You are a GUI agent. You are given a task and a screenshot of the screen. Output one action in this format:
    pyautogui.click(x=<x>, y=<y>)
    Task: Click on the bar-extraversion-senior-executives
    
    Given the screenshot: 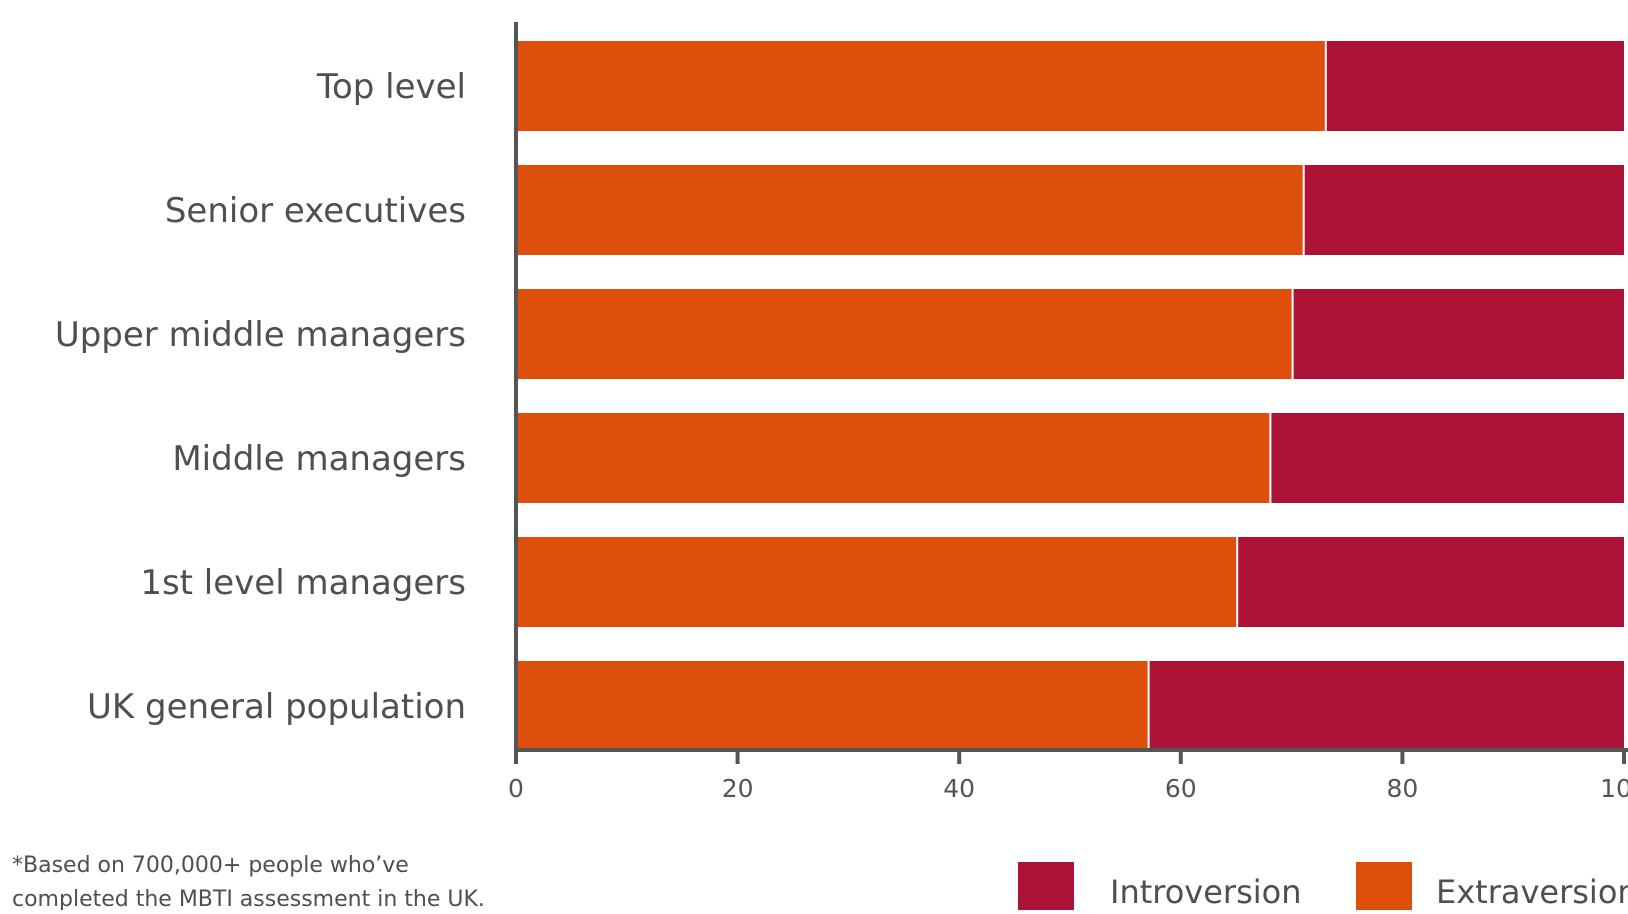 What is the action you would take?
    pyautogui.click(x=909, y=210)
    